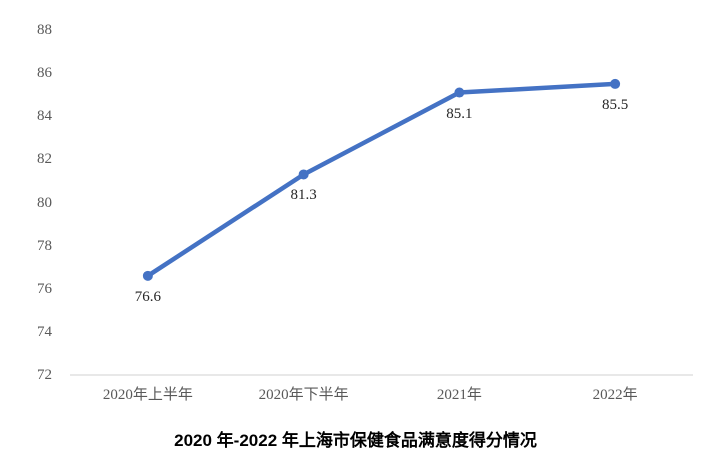  What do you see at coordinates (459, 395) in the screenshot?
I see `x-axis-category-label: 2021年` at bounding box center [459, 395].